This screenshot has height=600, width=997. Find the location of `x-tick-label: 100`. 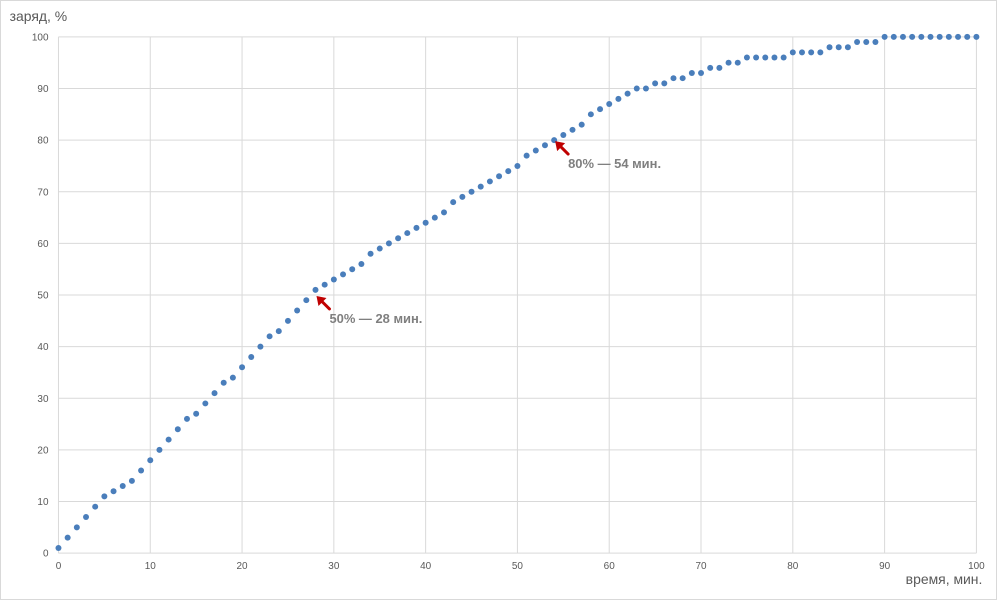

x-tick-label: 100 is located at coordinates (976, 566).